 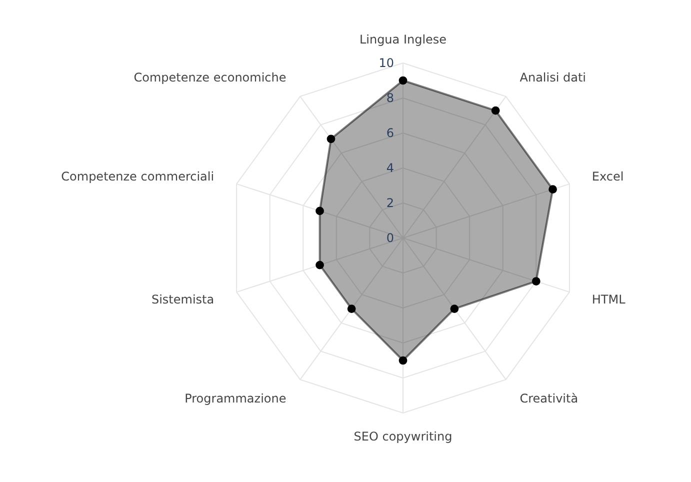 What do you see at coordinates (390, 238) in the screenshot?
I see `y-tick-label: 0` at bounding box center [390, 238].